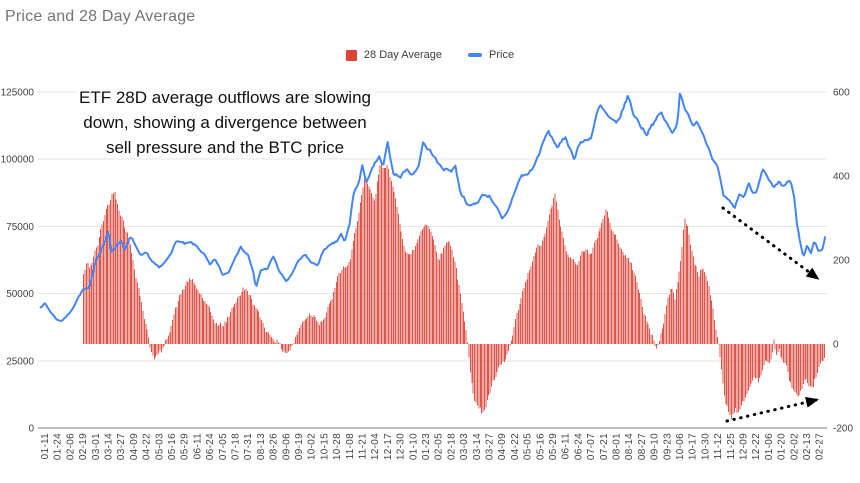 The image size is (860, 483). What do you see at coordinates (225, 147) in the screenshot?
I see `annotation-line-3: sell pressure and the BTC price` at bounding box center [225, 147].